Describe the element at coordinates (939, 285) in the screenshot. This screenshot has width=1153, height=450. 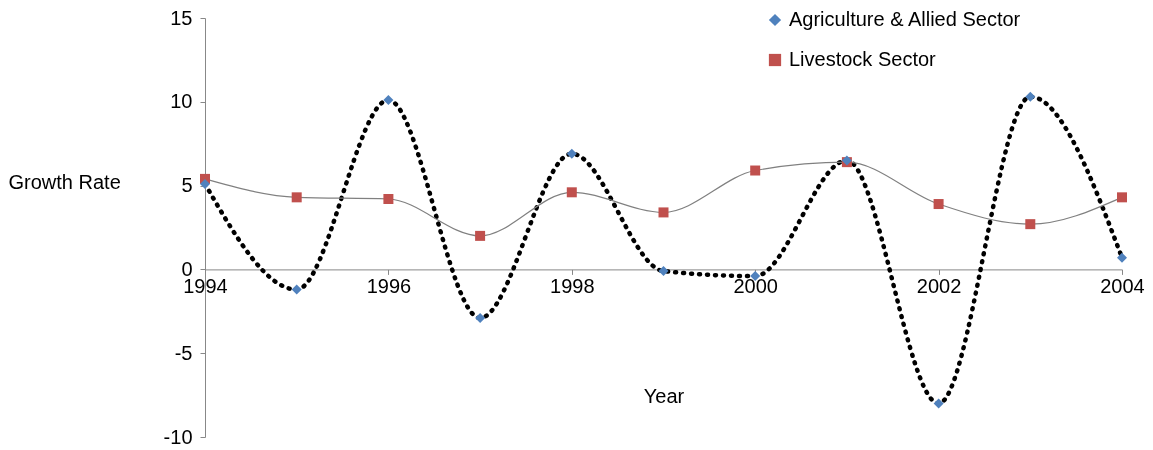
I see `x-tick-label: 2002` at that location.